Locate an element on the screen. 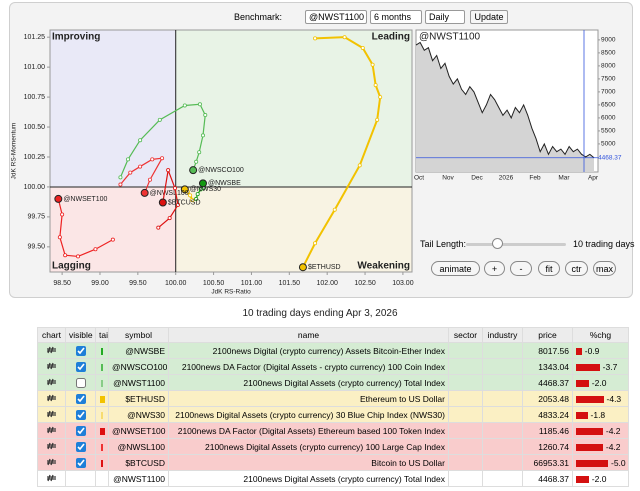 The width and height of the screenshot is (640, 491). chg-label: -4.2 is located at coordinates (613, 430).